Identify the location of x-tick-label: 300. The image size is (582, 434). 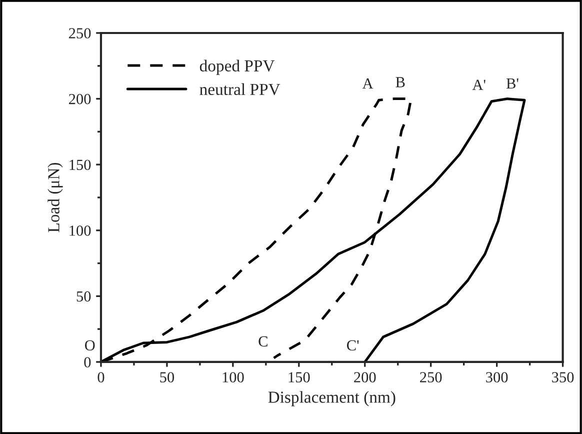
(497, 377).